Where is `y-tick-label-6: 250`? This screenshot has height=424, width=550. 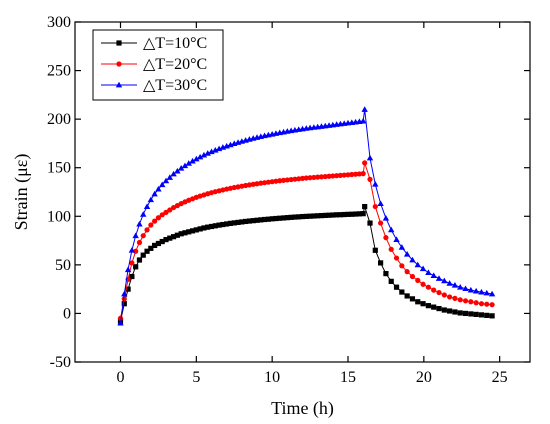
y-tick-label-6: 250 is located at coordinates (59, 71).